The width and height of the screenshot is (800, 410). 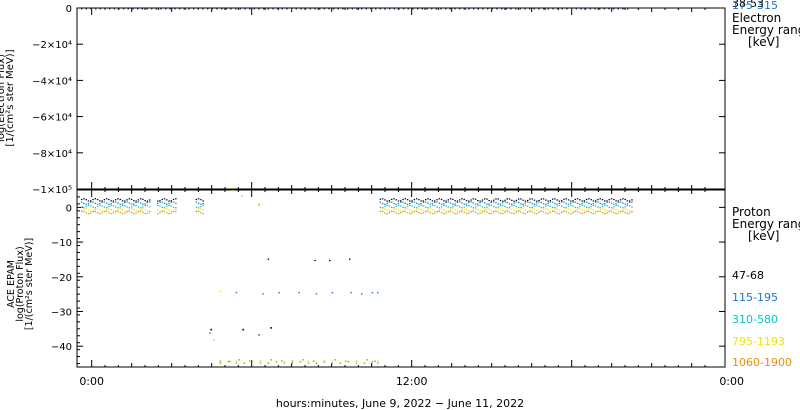 I want to click on electron-y-tick-label: −2×10⁴, so click(x=52, y=45).